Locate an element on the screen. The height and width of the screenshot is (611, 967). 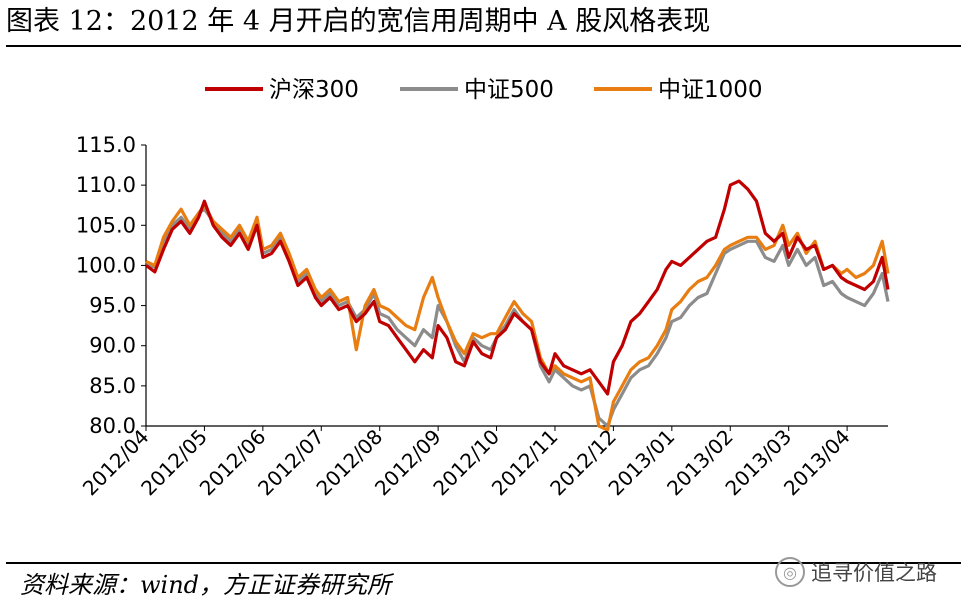
watermark-text: 追寻价值之路 is located at coordinates (874, 573).